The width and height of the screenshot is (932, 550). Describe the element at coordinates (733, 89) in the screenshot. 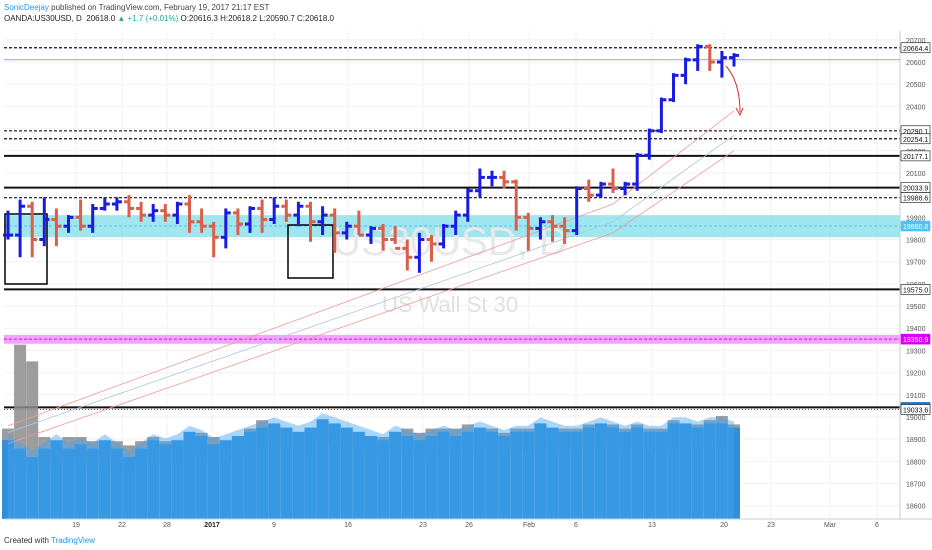

I see `projection-arrow` at that location.